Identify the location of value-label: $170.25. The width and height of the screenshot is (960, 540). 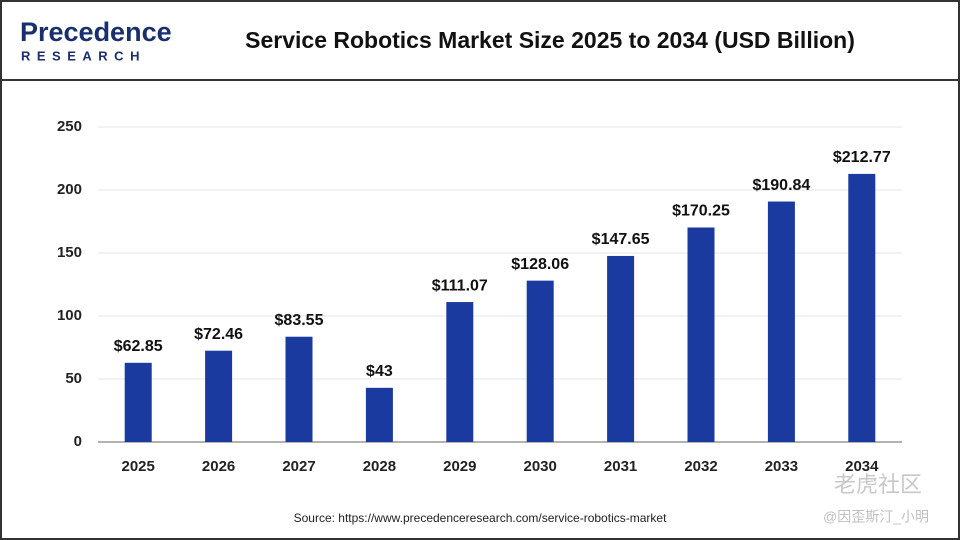
(701, 211).